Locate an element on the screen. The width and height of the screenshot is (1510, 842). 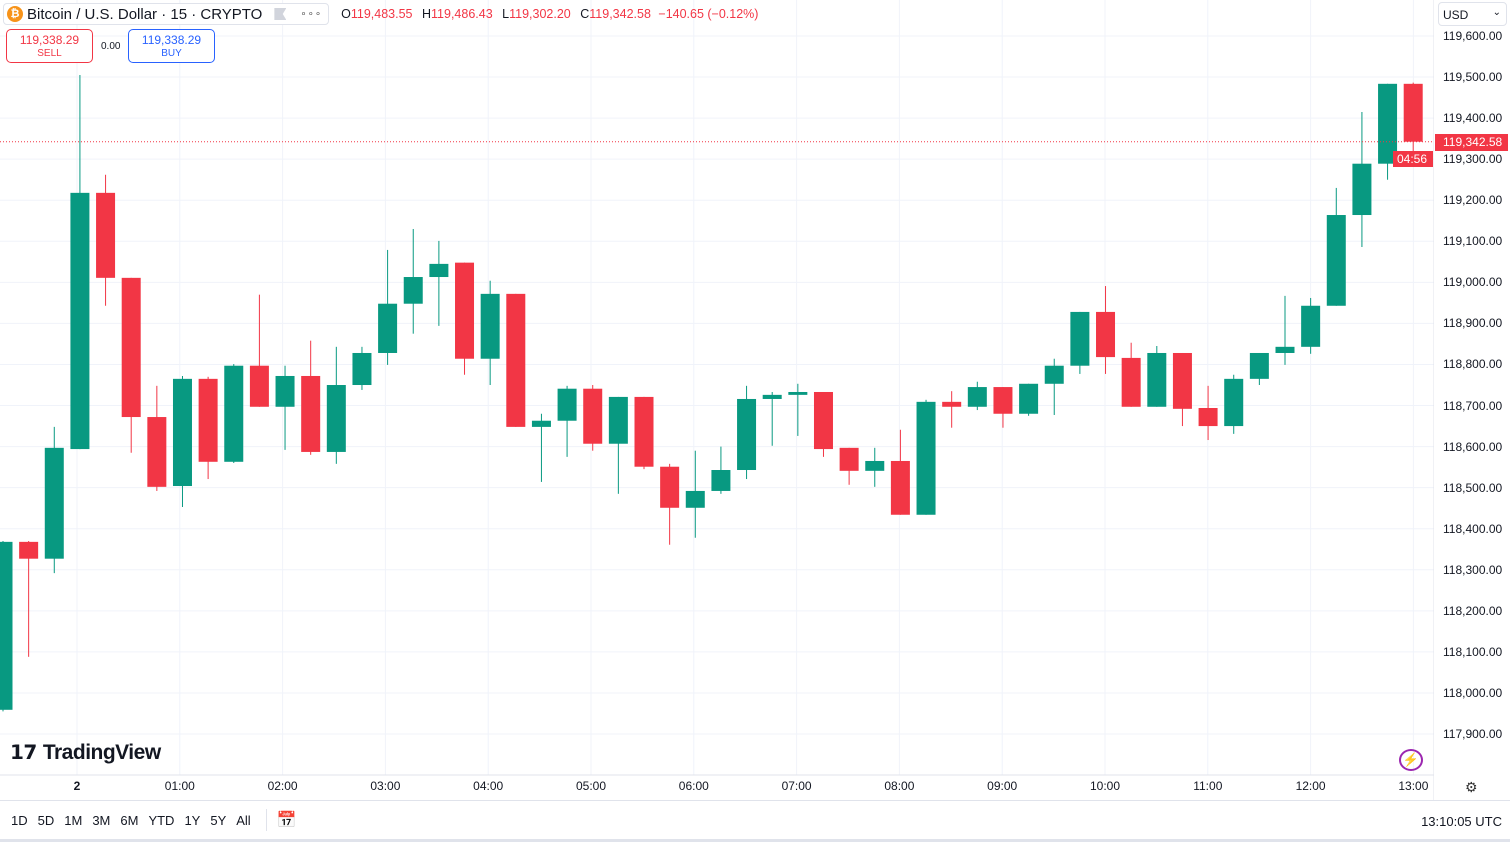
buy-button: 119,338.29 BUY is located at coordinates (171, 46).